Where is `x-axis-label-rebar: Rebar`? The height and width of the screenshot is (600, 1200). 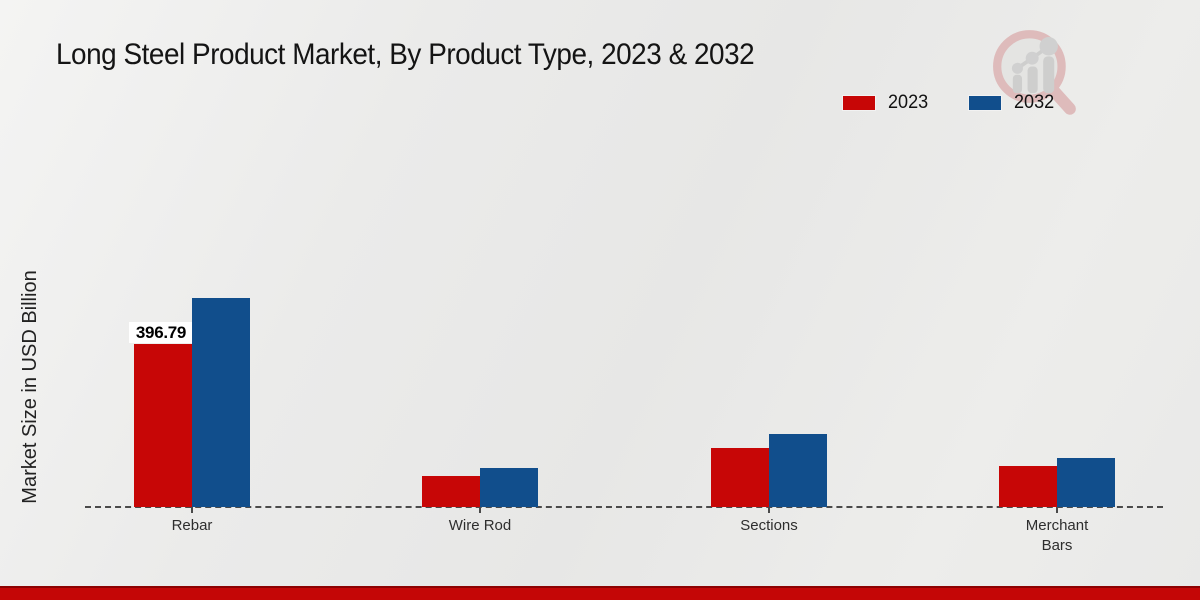 x-axis-label-rebar: Rebar is located at coordinates (192, 525).